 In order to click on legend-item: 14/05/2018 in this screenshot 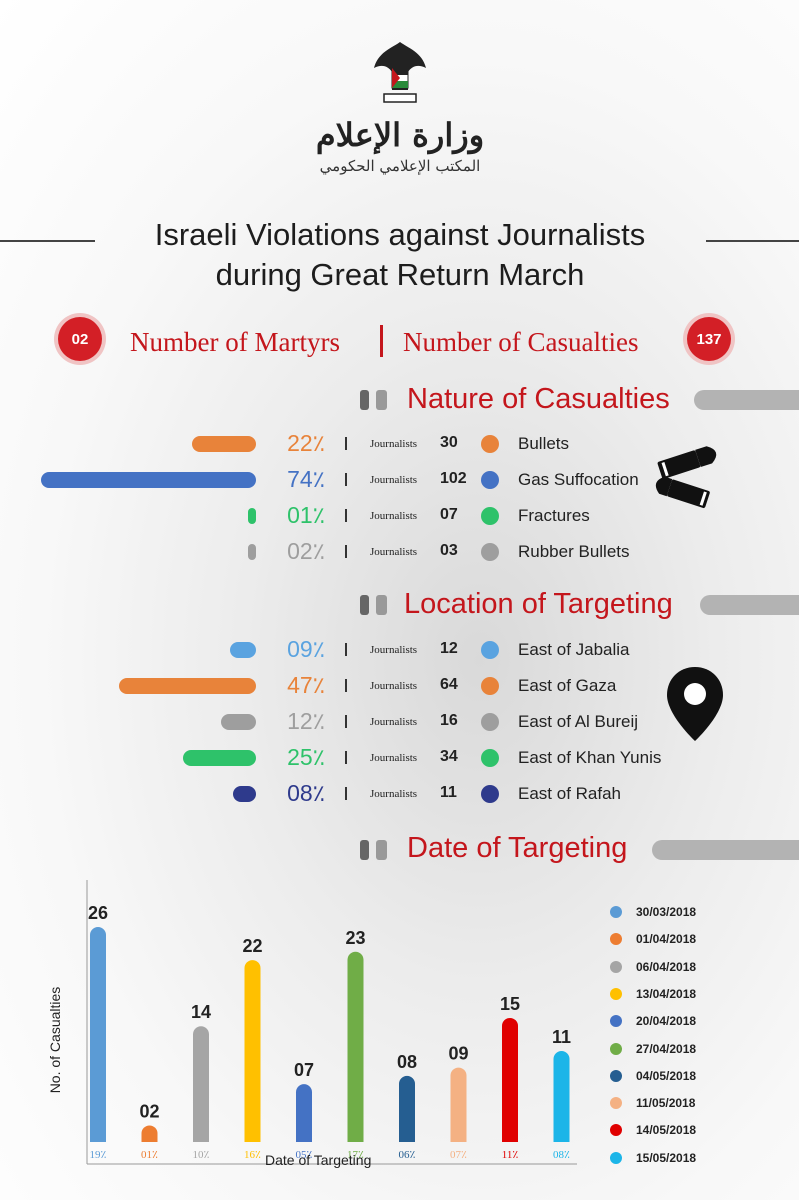, I will do `click(653, 1130)`.